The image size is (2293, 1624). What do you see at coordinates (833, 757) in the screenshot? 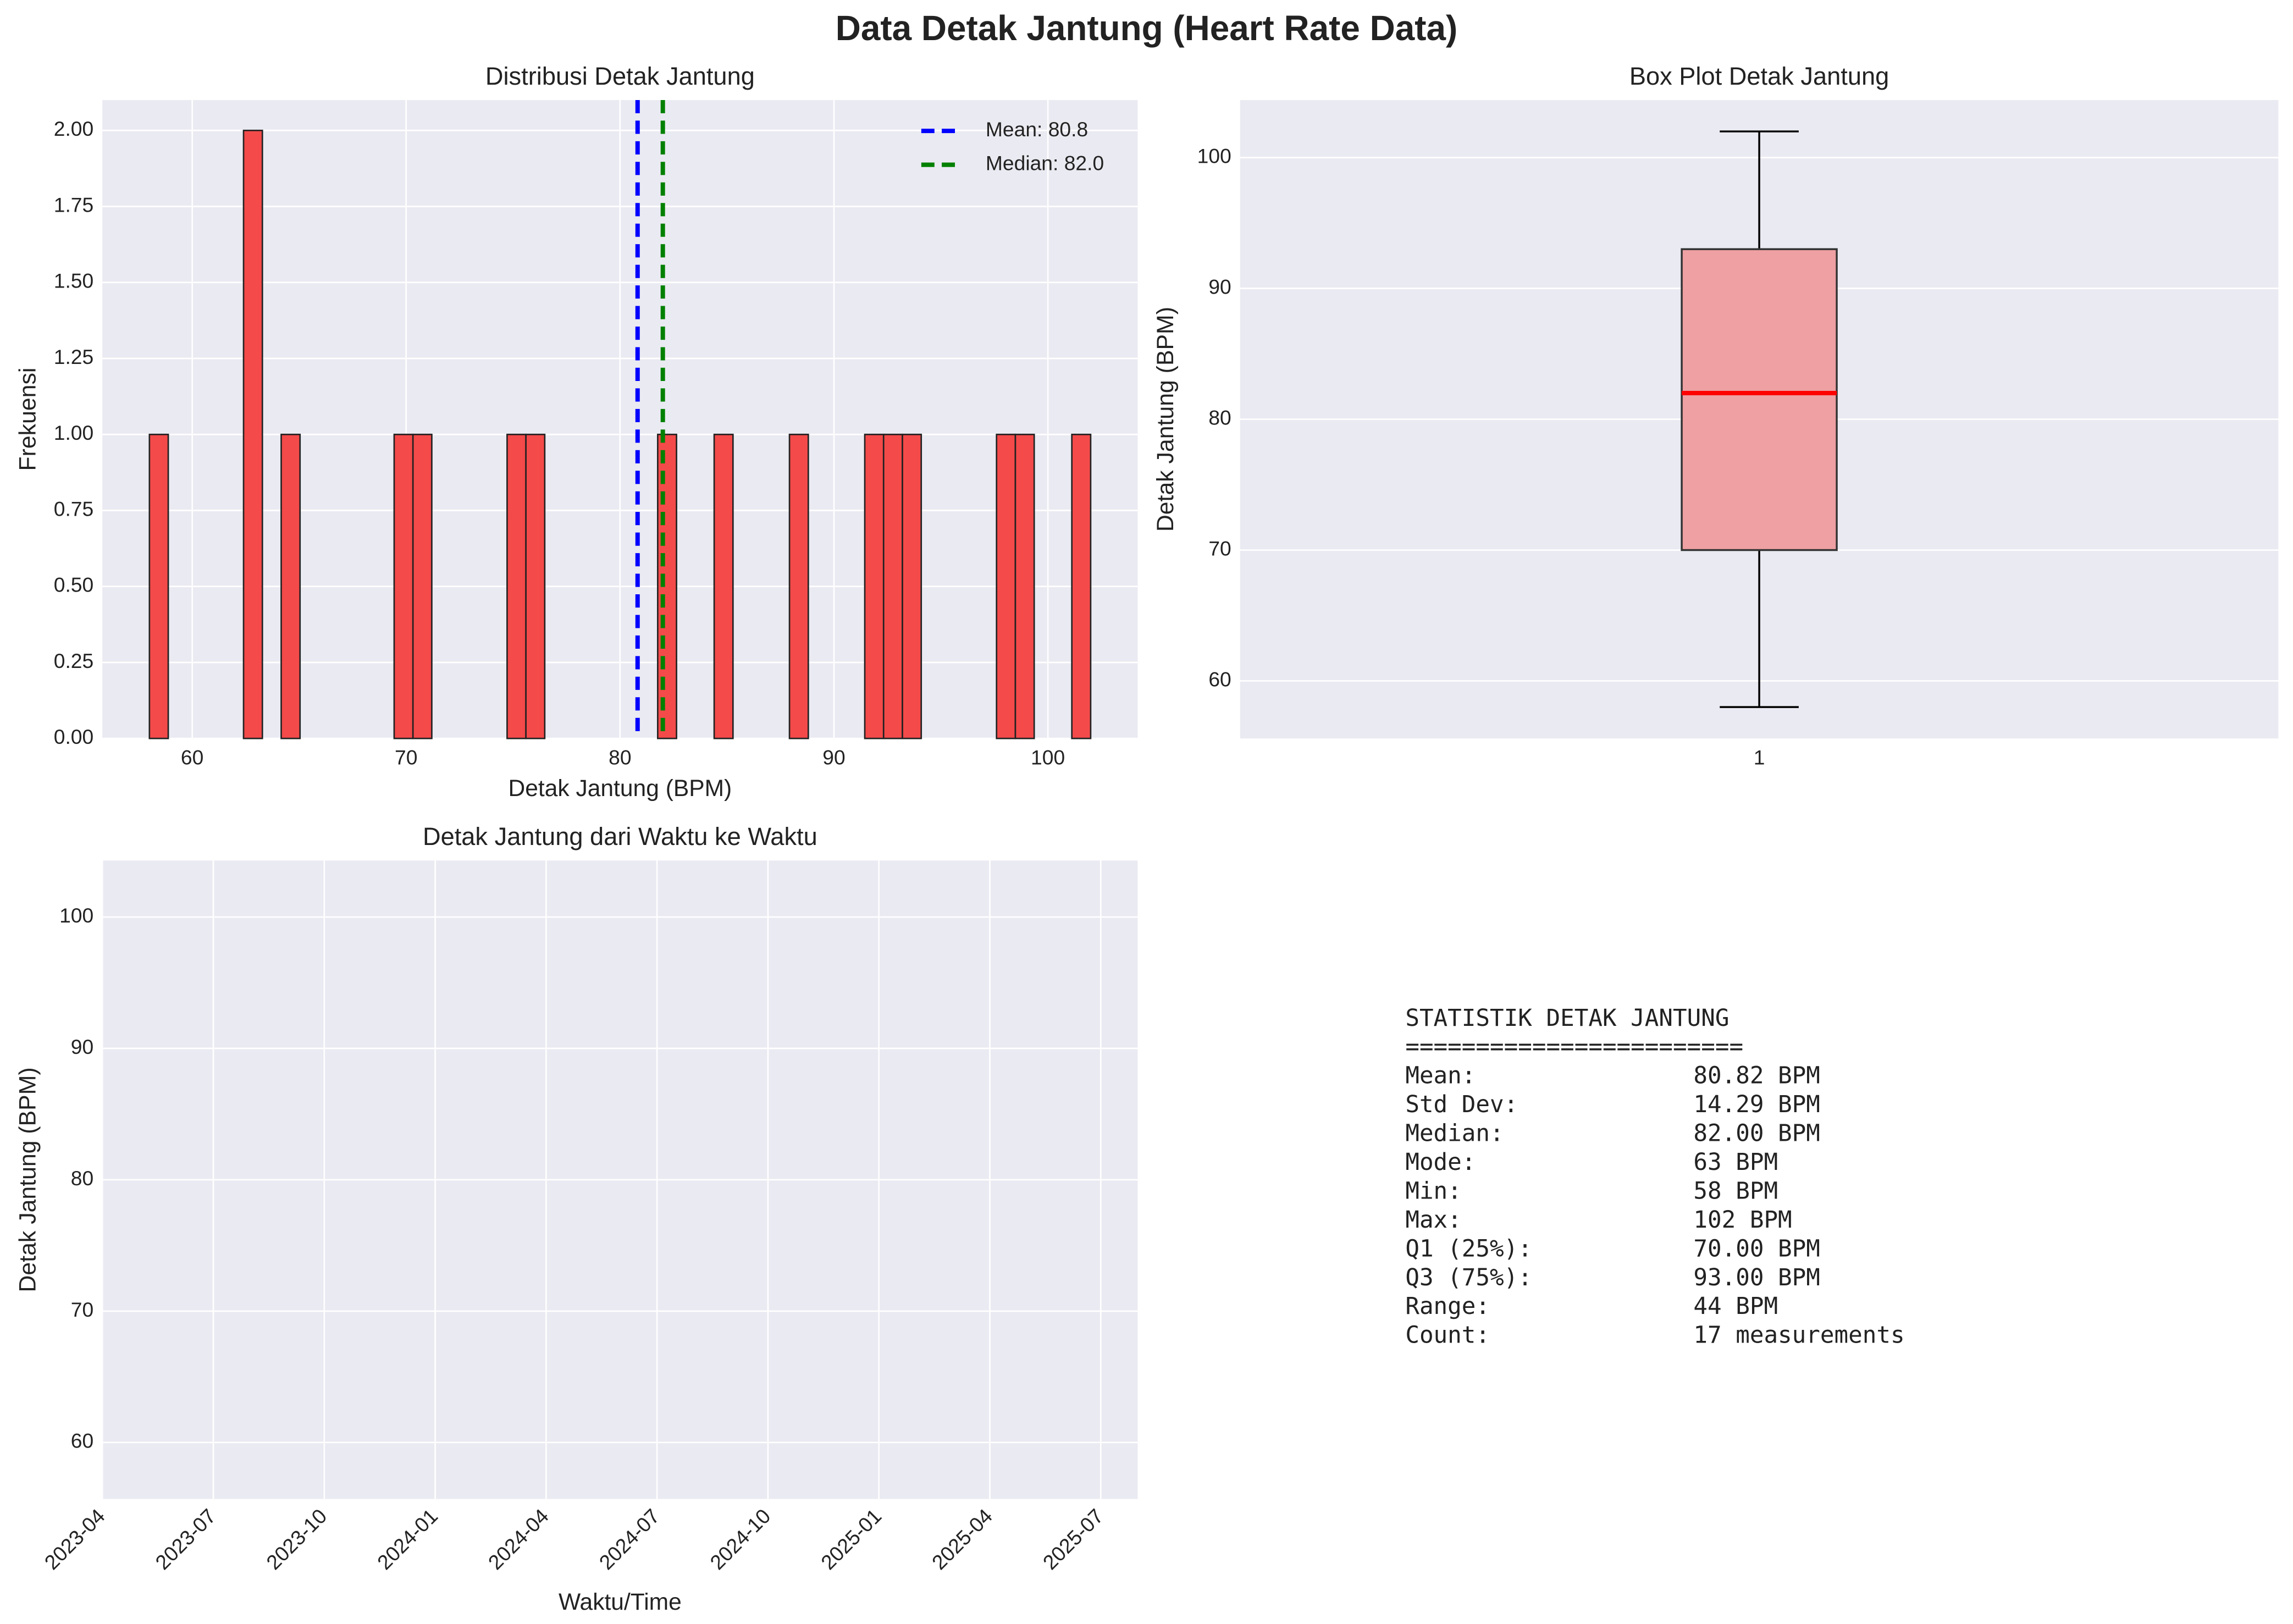
I see `x-tick-label: 90` at bounding box center [833, 757].